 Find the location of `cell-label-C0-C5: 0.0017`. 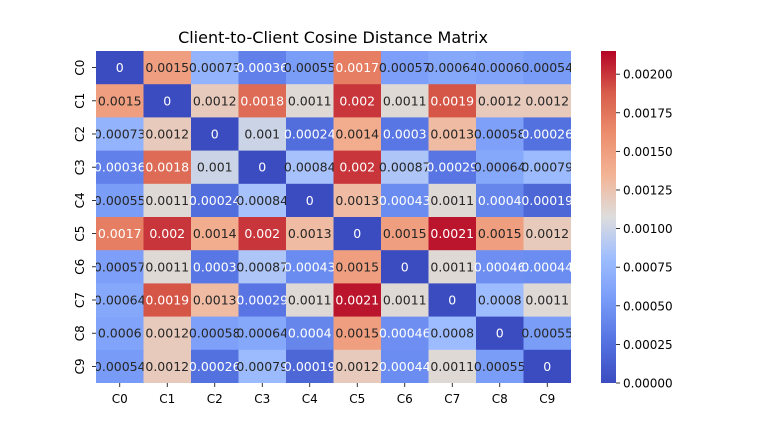

cell-label-C0-C5: 0.0017 is located at coordinates (357, 67).